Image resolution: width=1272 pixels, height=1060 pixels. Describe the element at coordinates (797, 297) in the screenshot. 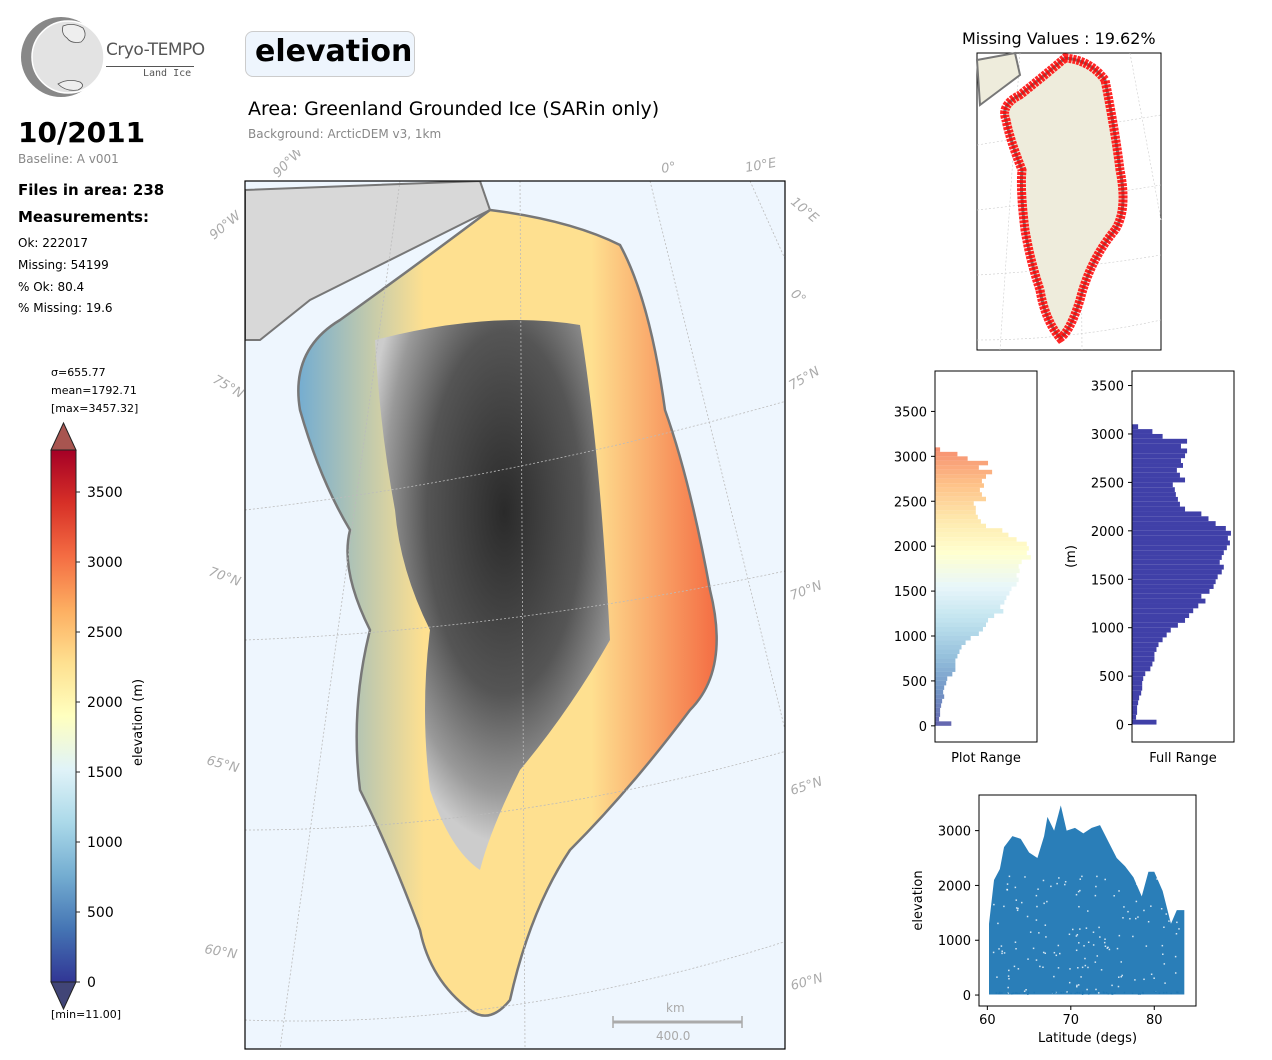

I see `lon-label-right-0: 0°` at that location.